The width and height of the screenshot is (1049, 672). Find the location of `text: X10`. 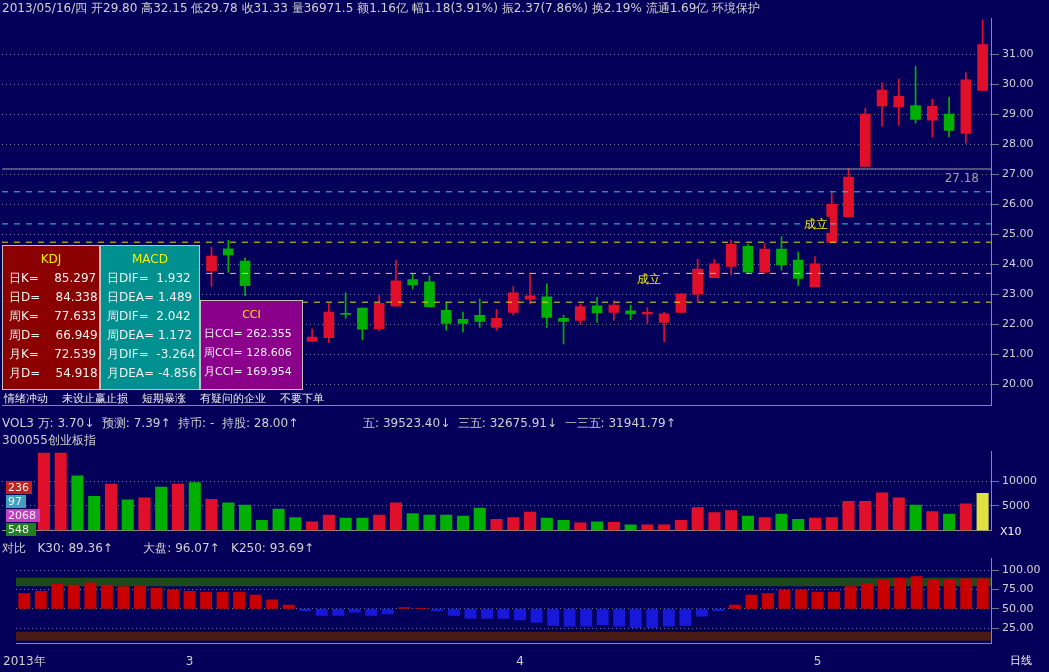

text: X10 is located at coordinates (1011, 531).